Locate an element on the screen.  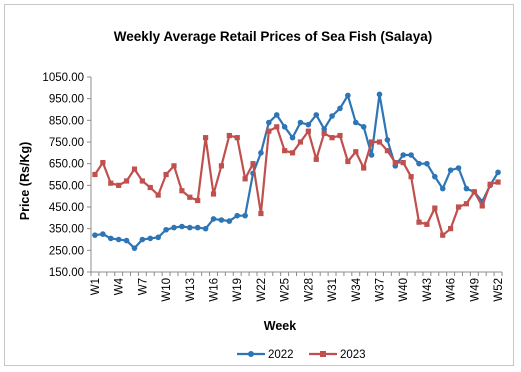
y-tick-label: 950.00 is located at coordinates (66, 100).